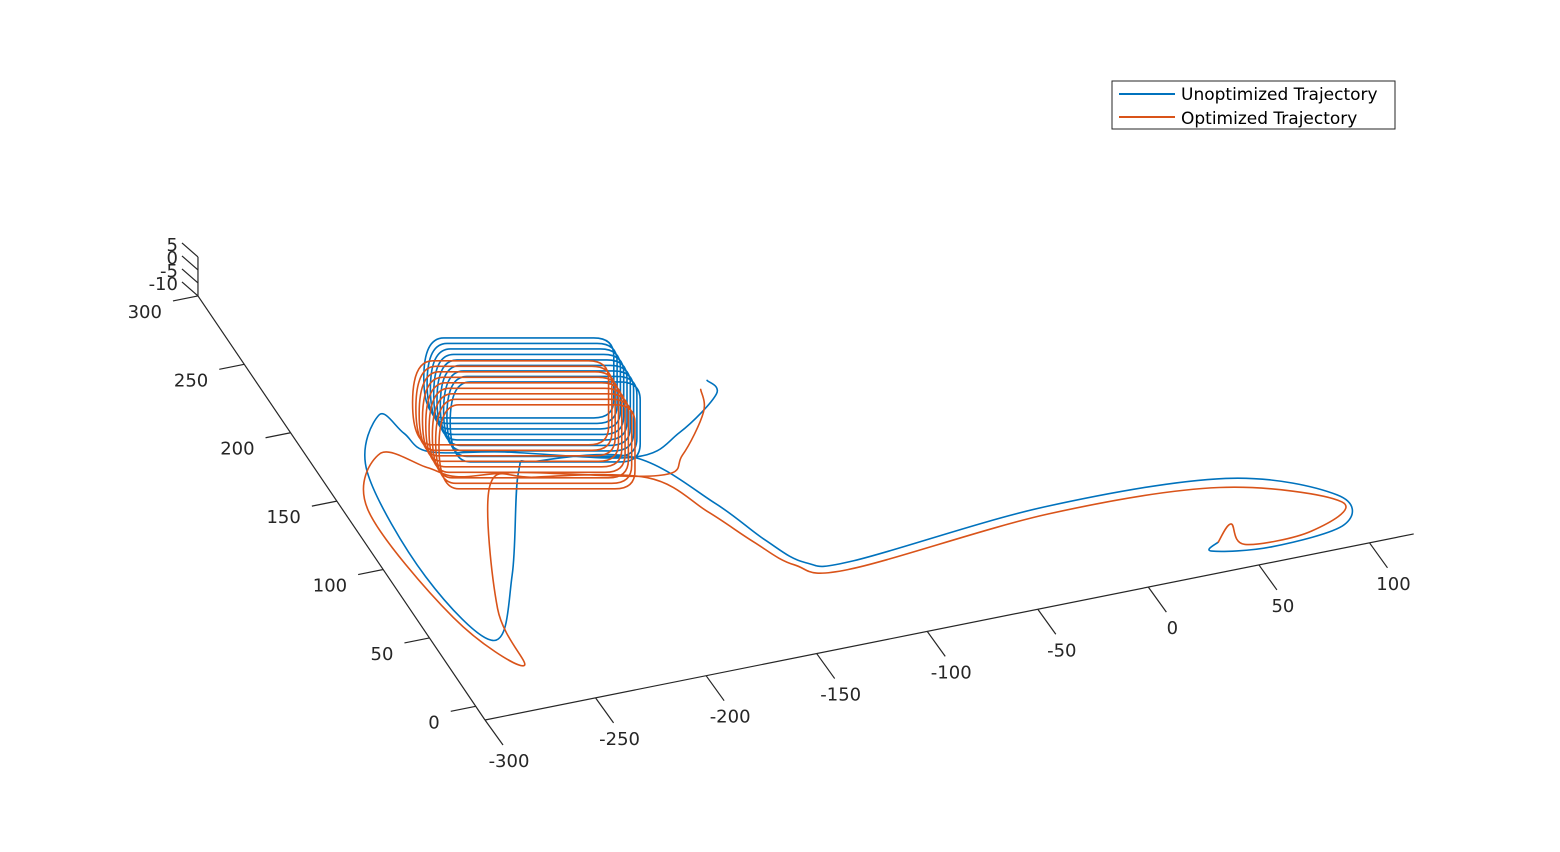 The height and width of the screenshot is (852, 1560). I want to click on x-tick-label: -250, so click(619, 739).